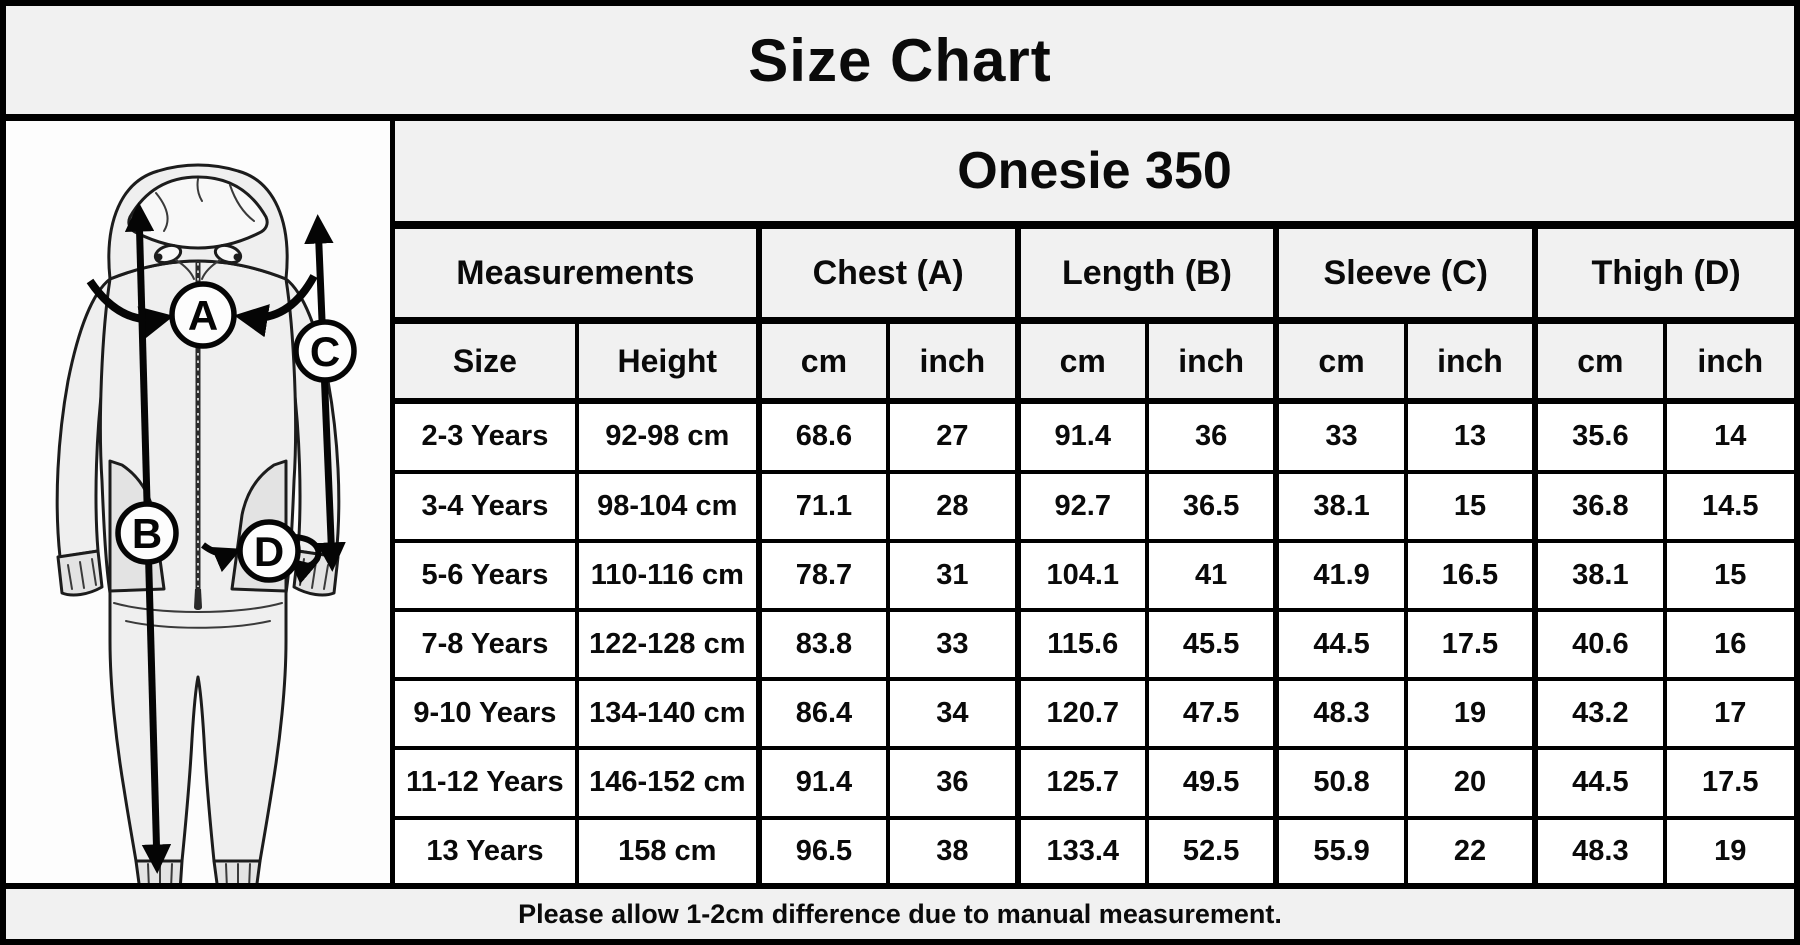  I want to click on cell-size: 5-6 Years, so click(487, 576).